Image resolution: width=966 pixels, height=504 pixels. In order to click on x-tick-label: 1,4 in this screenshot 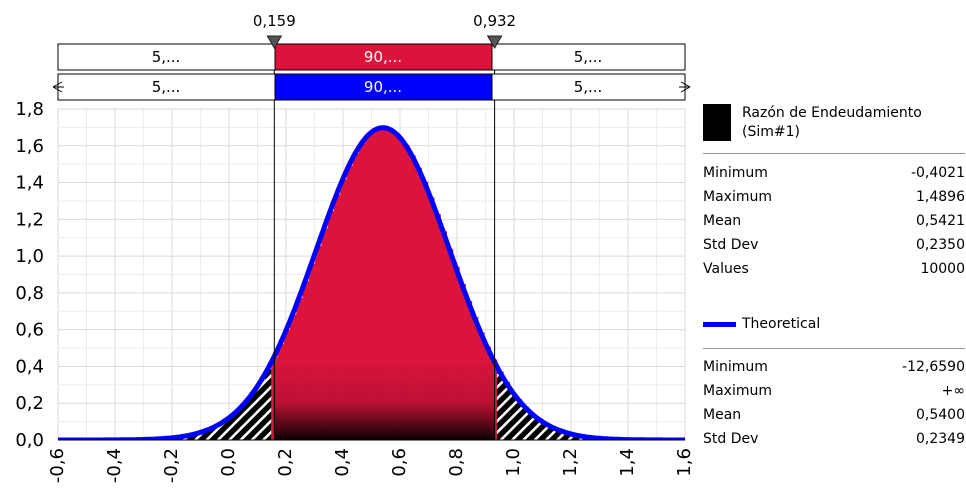, I will do `click(627, 462)`.